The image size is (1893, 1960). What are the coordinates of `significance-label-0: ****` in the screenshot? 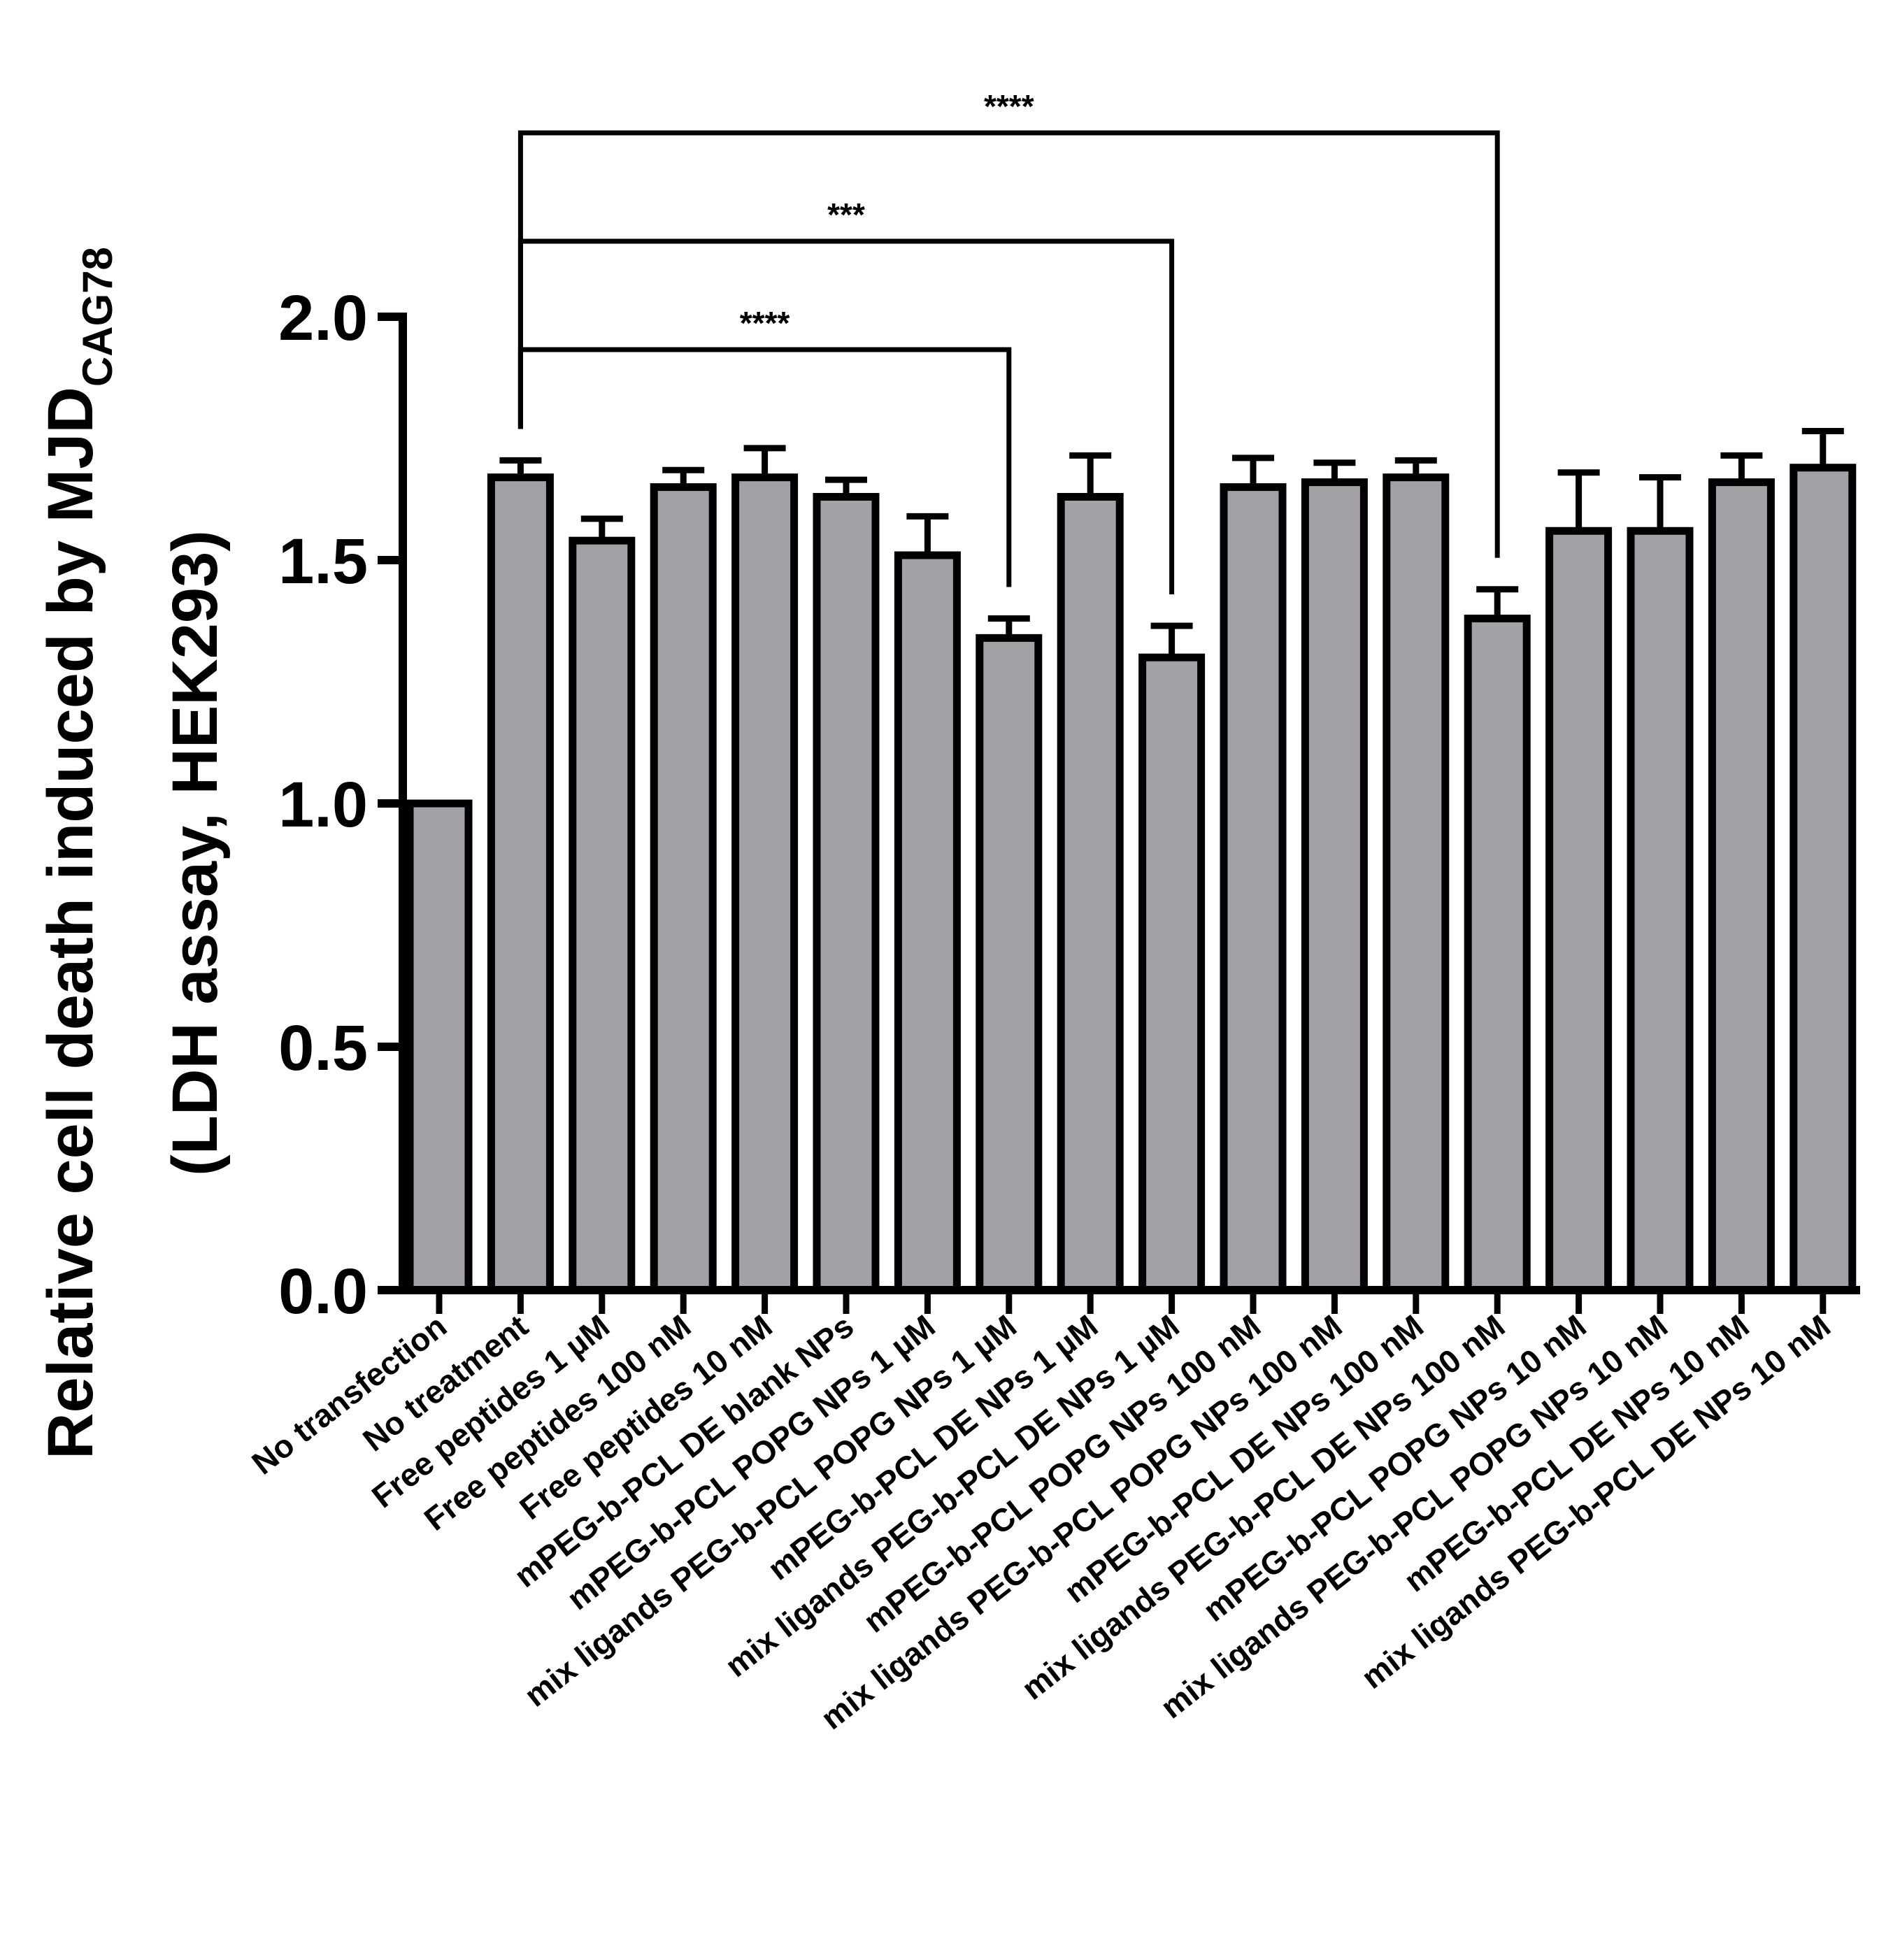 It's located at (765, 323).